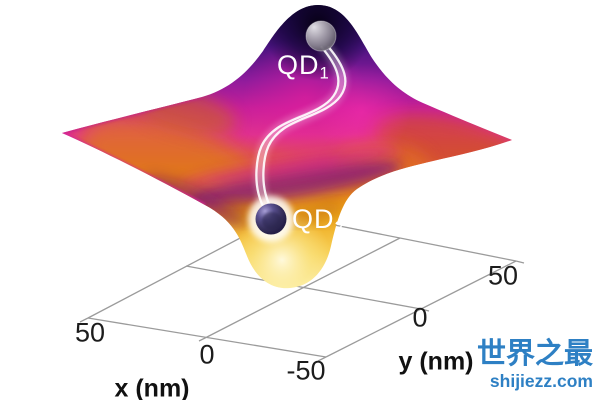 The width and height of the screenshot is (600, 400). I want to click on grid-line, so click(303, 287).